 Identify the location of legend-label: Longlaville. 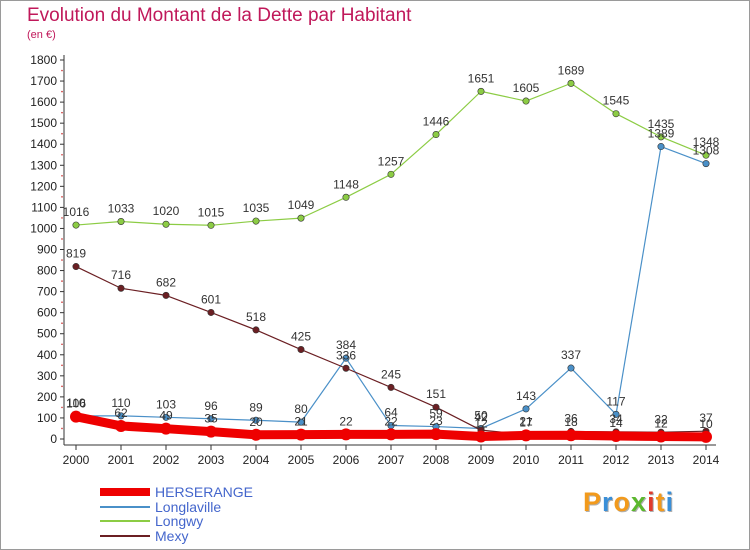
(188, 506).